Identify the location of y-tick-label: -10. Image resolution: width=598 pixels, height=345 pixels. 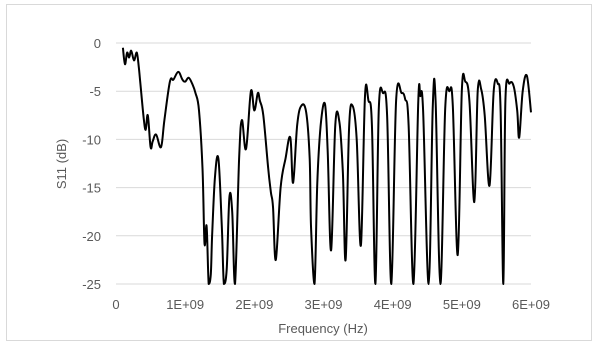
(91, 139).